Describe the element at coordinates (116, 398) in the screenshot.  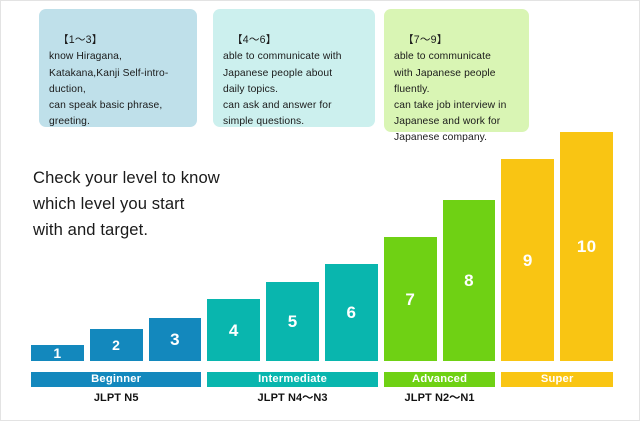
I see `group-sublabel-beginner: JLPT N5` at that location.